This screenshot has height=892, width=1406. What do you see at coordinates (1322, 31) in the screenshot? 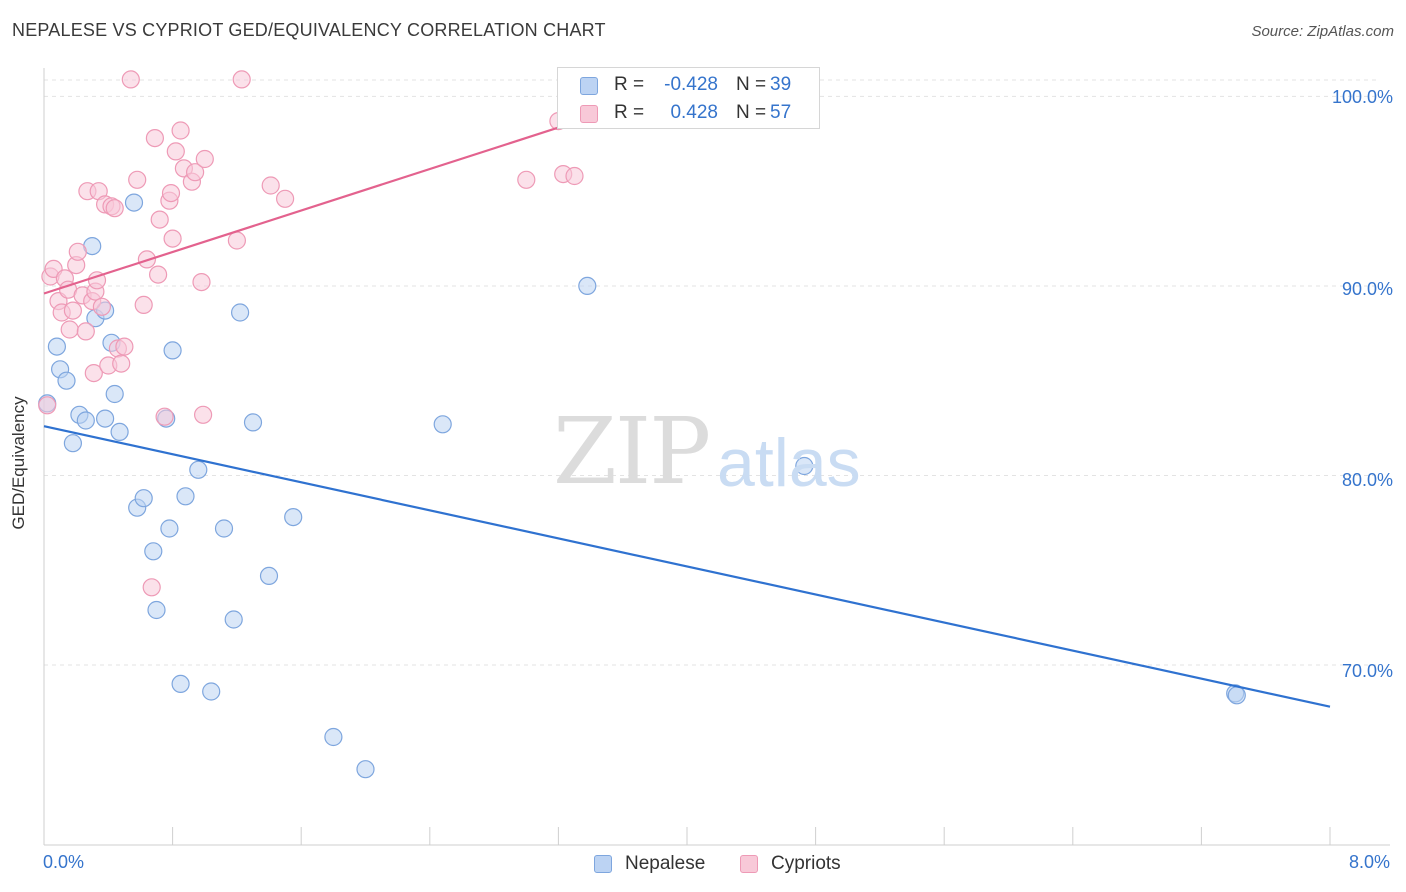
I see `source-credit: Source: ZipAtlas.com` at bounding box center [1322, 31].